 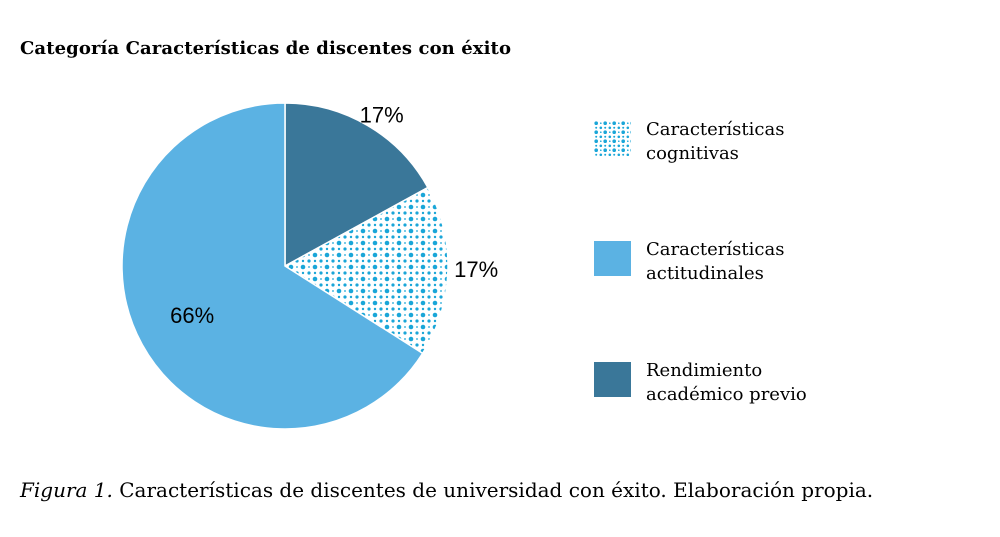 What do you see at coordinates (612, 379) in the screenshot?
I see `legend-swatch-rendimiento` at bounding box center [612, 379].